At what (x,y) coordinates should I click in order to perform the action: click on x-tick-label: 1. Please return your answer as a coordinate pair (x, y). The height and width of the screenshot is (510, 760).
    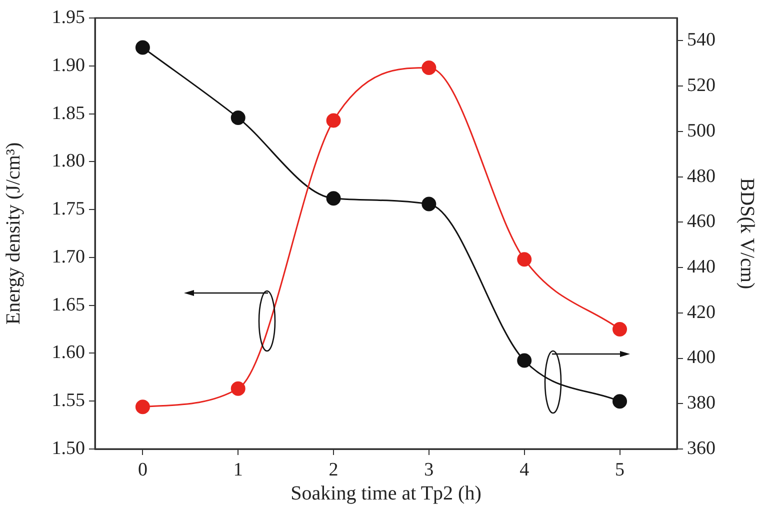
    Looking at the image, I should click on (238, 469).